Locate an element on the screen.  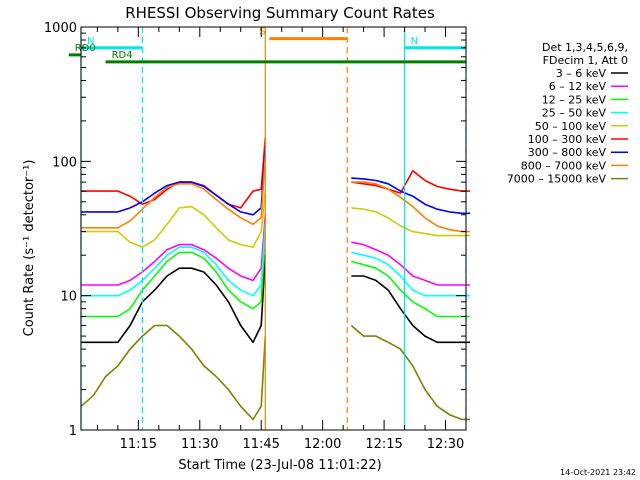
x-tick-label-2: 11:45 is located at coordinates (260, 444).